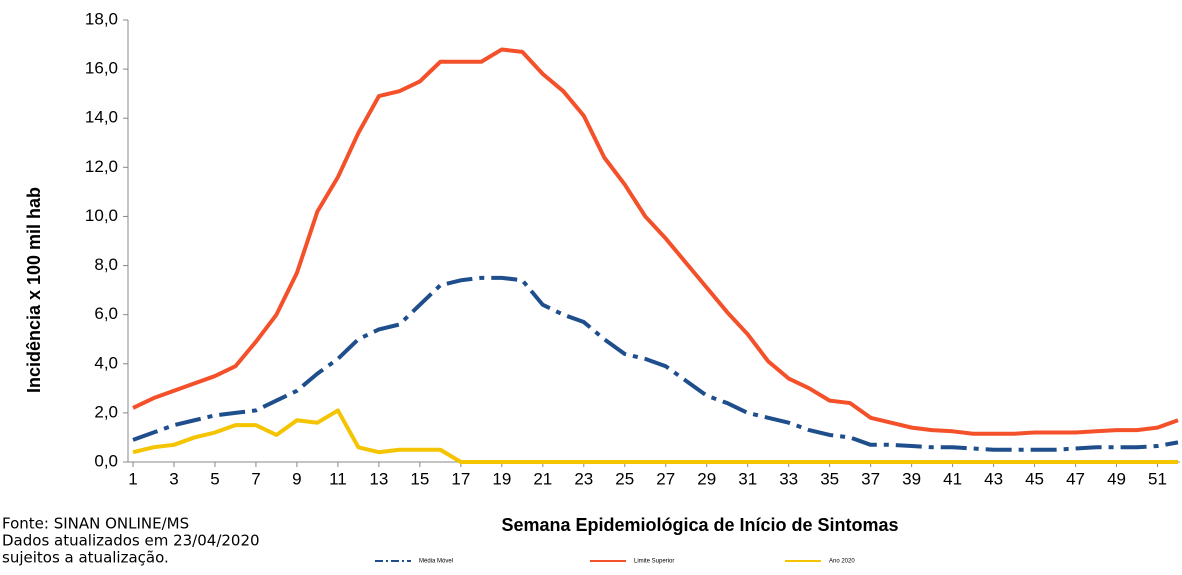 Image resolution: width=1182 pixels, height=575 pixels. I want to click on legend-label: Média Móvel, so click(436, 562).